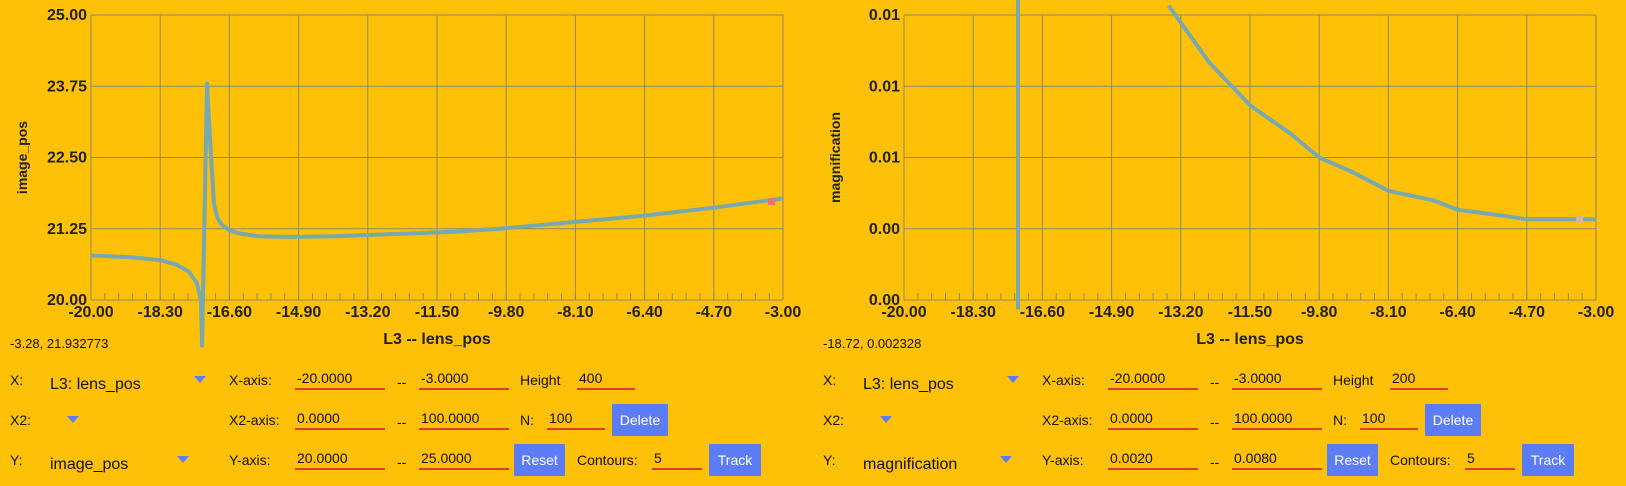  Describe the element at coordinates (89, 464) in the screenshot. I see `y-select: image_pos` at that location.